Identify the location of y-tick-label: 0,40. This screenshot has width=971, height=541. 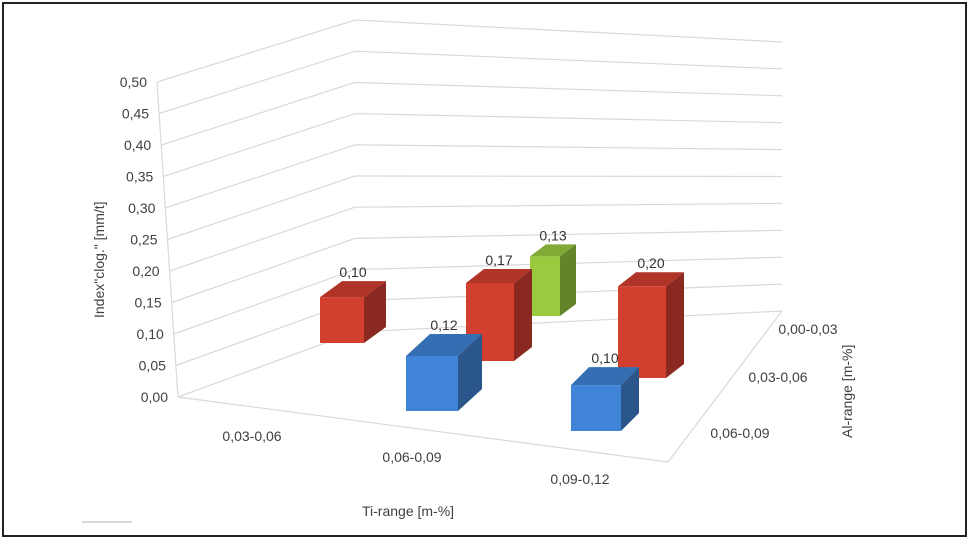
(137, 145).